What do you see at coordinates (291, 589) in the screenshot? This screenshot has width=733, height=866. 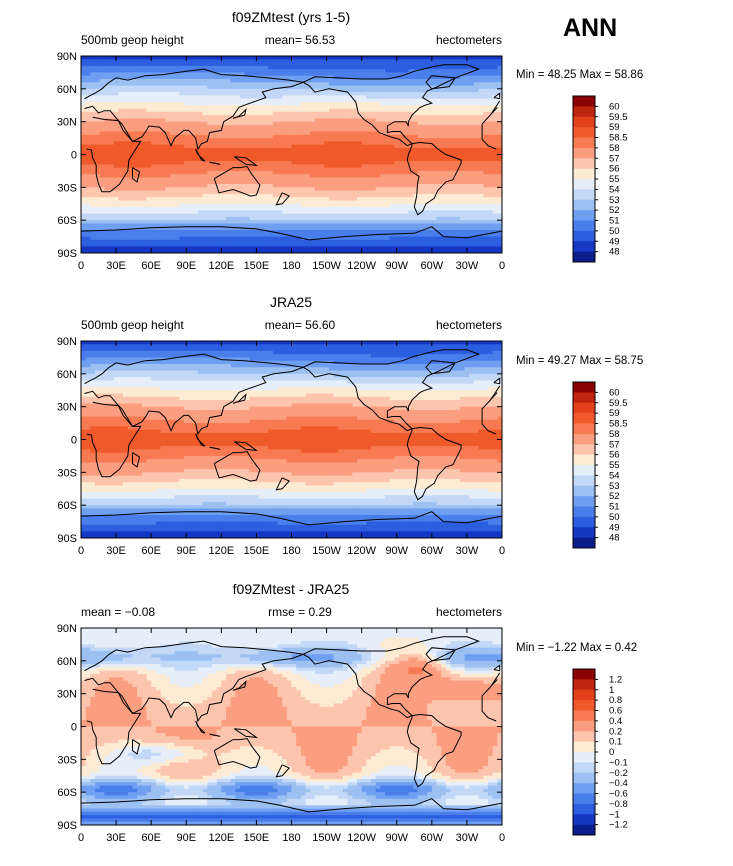 I see `panel-title: f09ZMtest - JRA25` at bounding box center [291, 589].